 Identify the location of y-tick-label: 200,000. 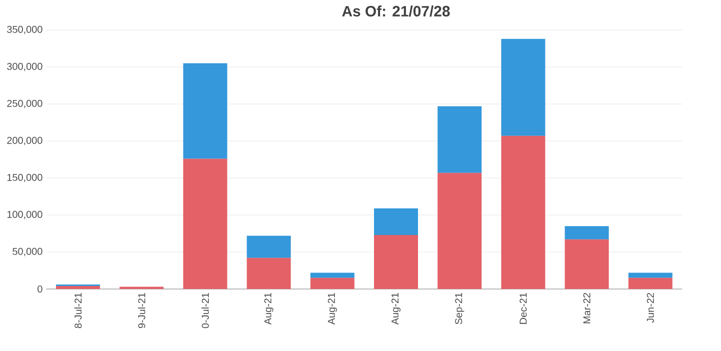
(24, 141).